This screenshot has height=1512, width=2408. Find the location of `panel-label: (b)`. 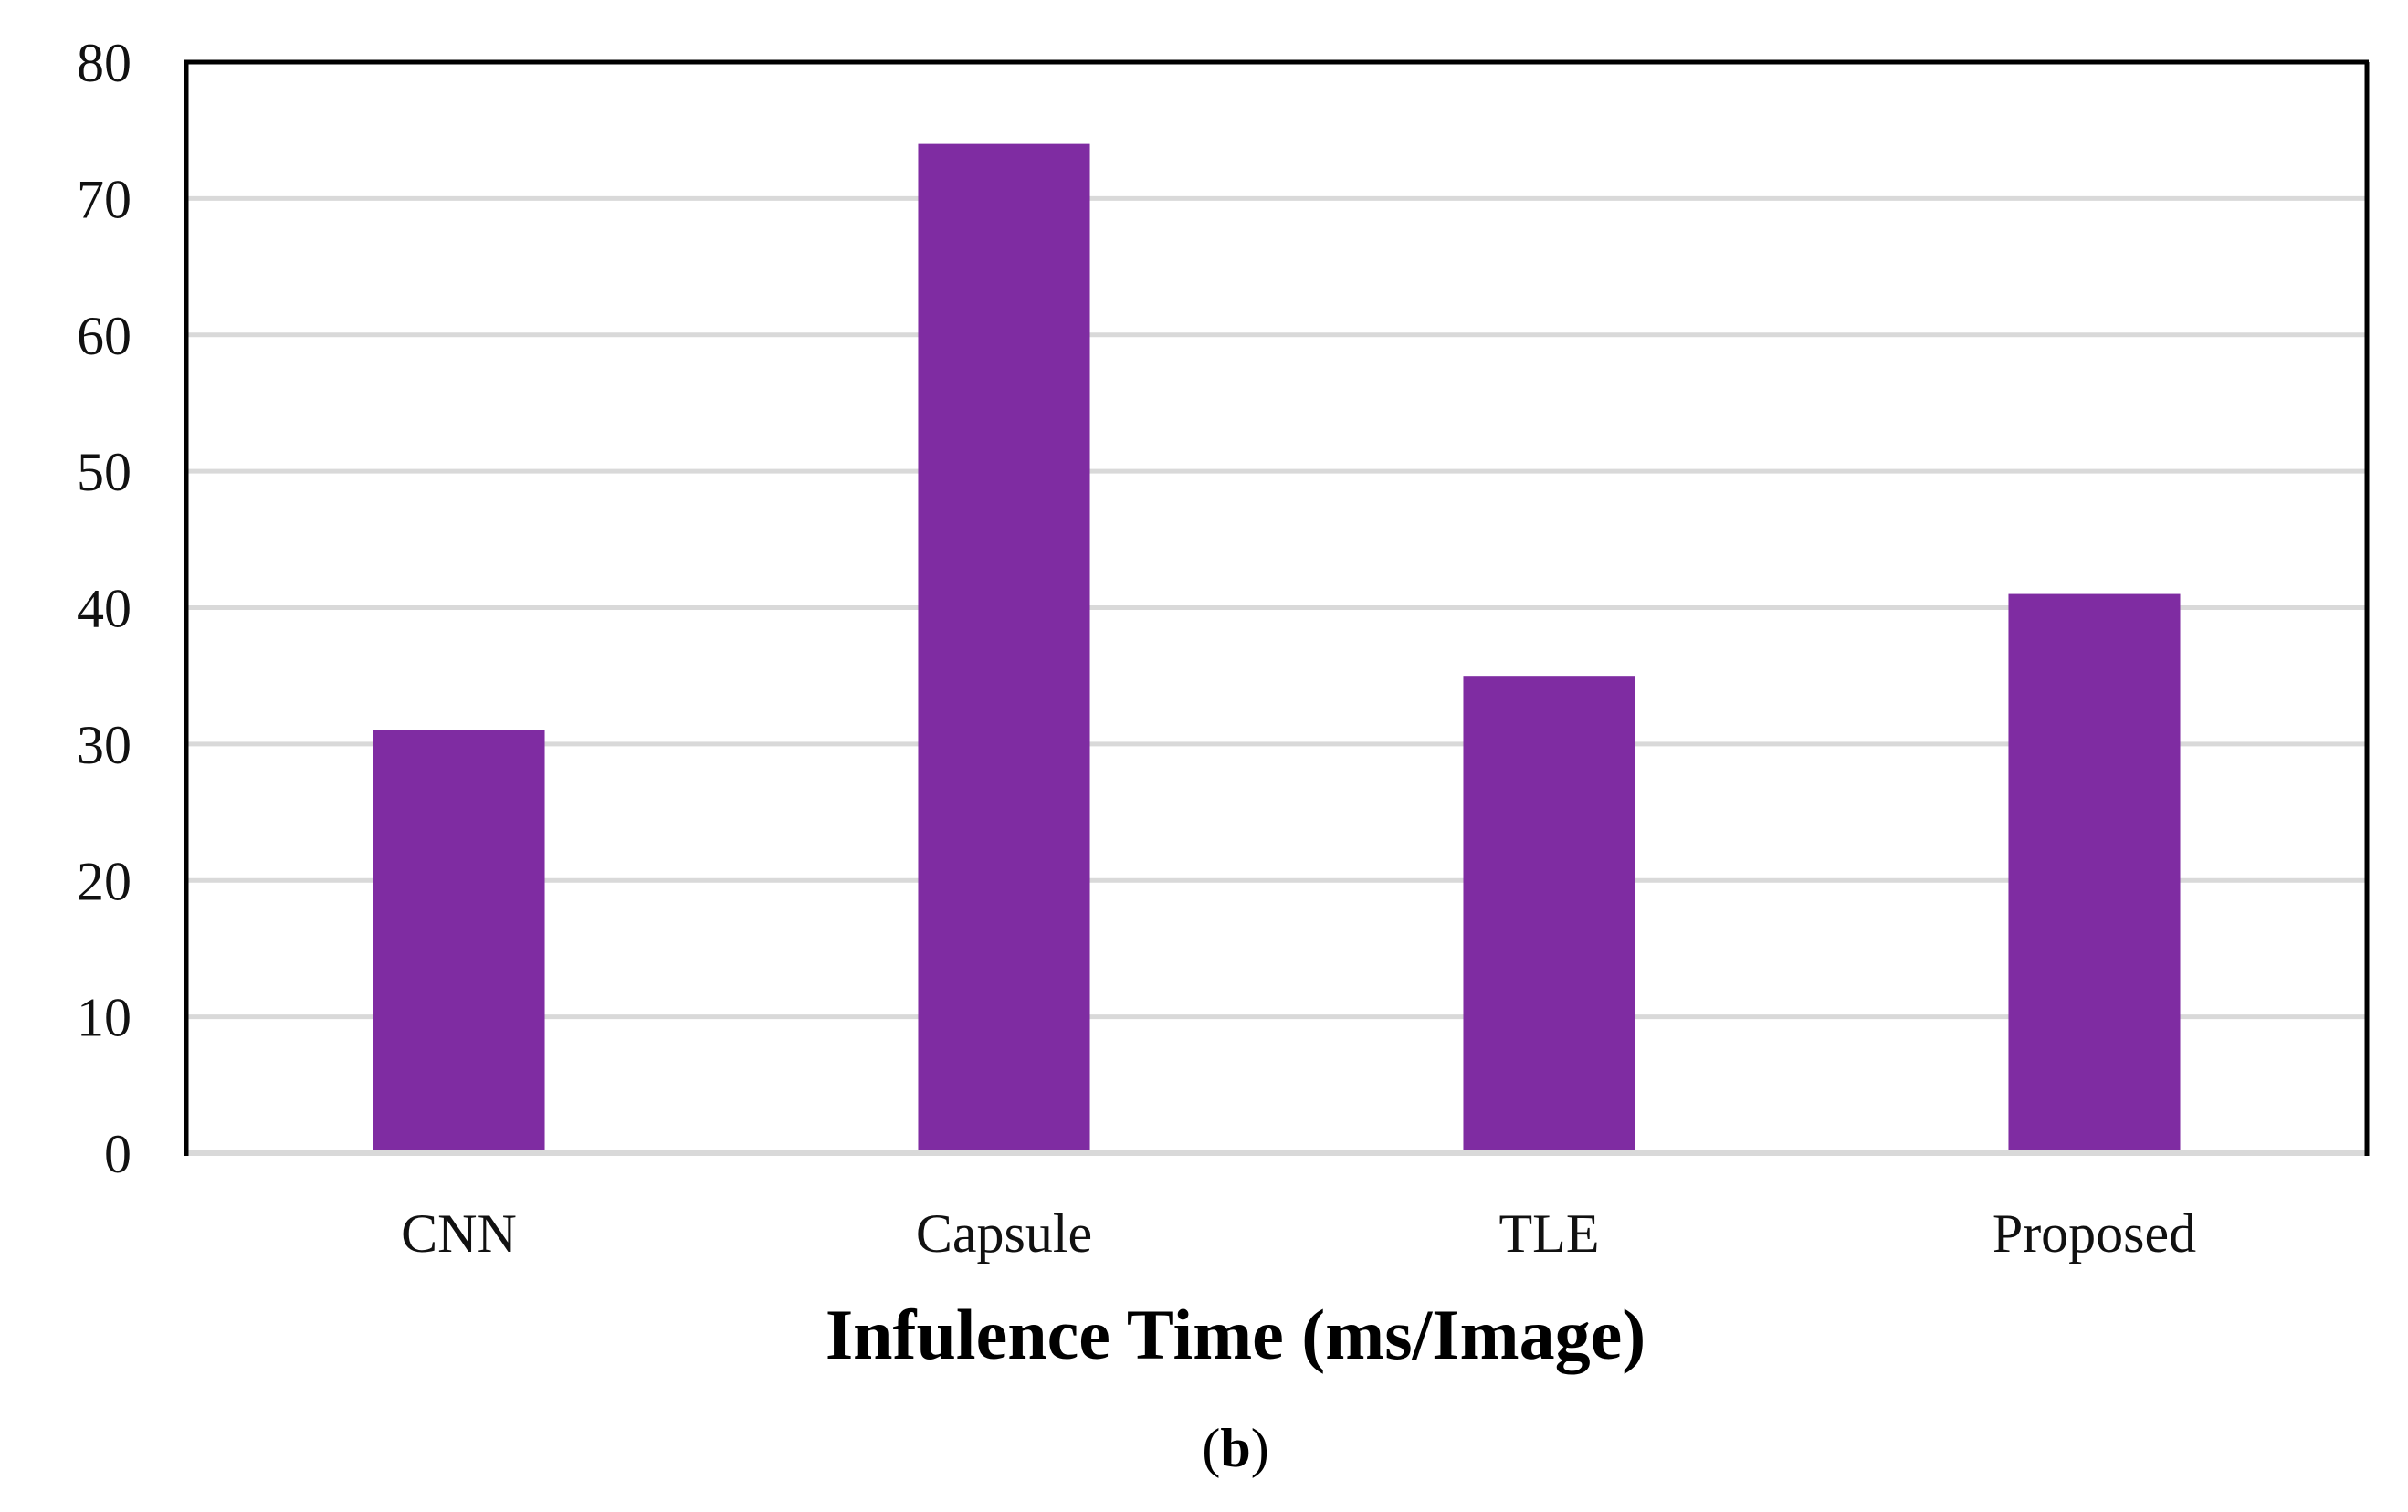

panel-label: (b) is located at coordinates (1235, 1448).